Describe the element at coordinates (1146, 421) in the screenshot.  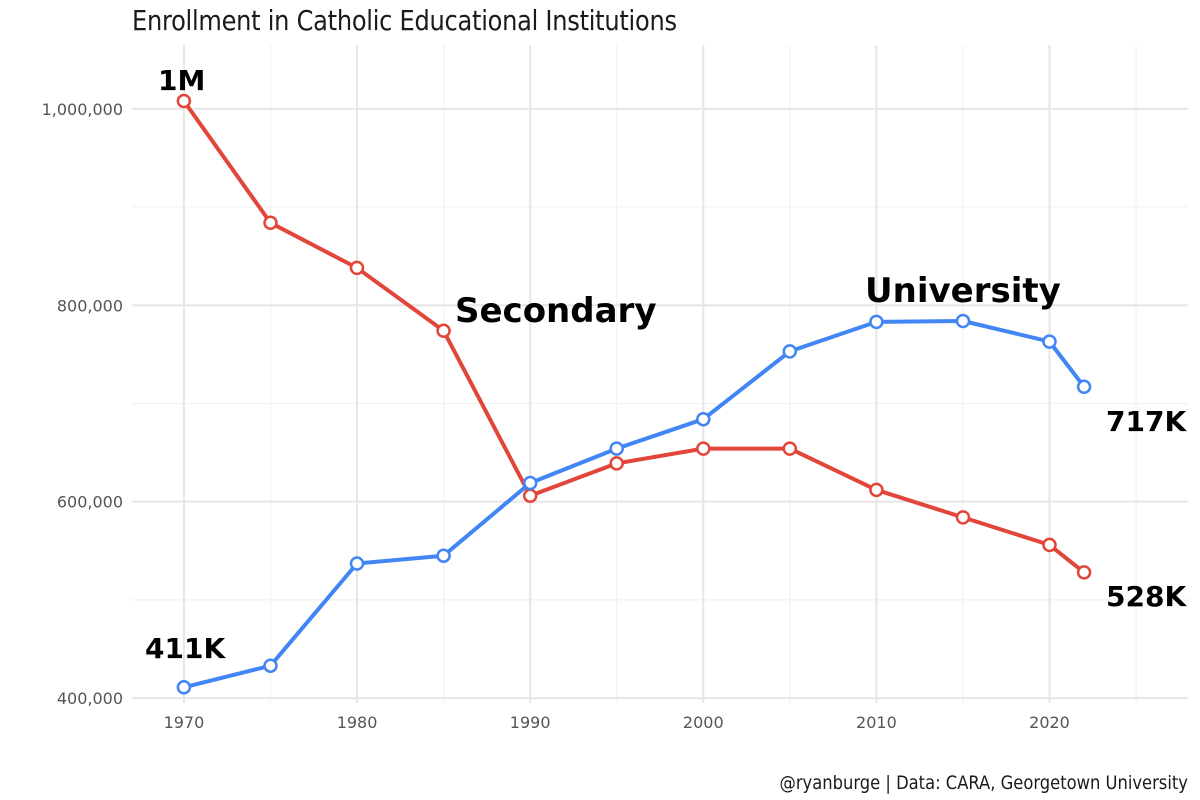
I see `annotation-717k: 717K` at that location.